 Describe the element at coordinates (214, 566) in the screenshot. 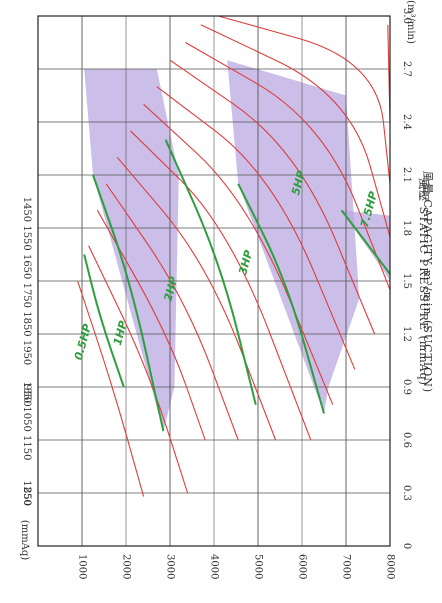

I see `y-tick-label: 4000` at that location.